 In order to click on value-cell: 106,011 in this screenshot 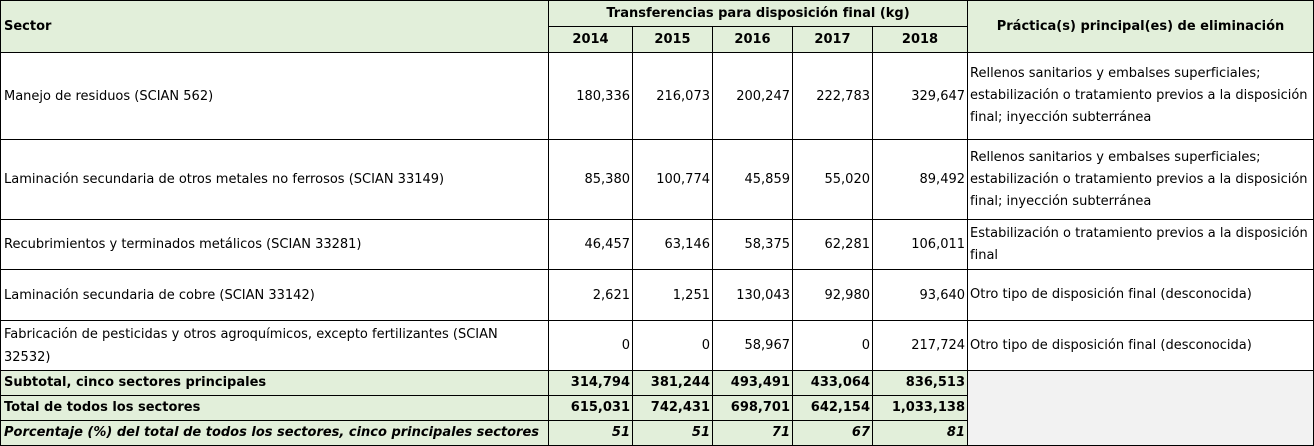, I will do `click(920, 244)`.